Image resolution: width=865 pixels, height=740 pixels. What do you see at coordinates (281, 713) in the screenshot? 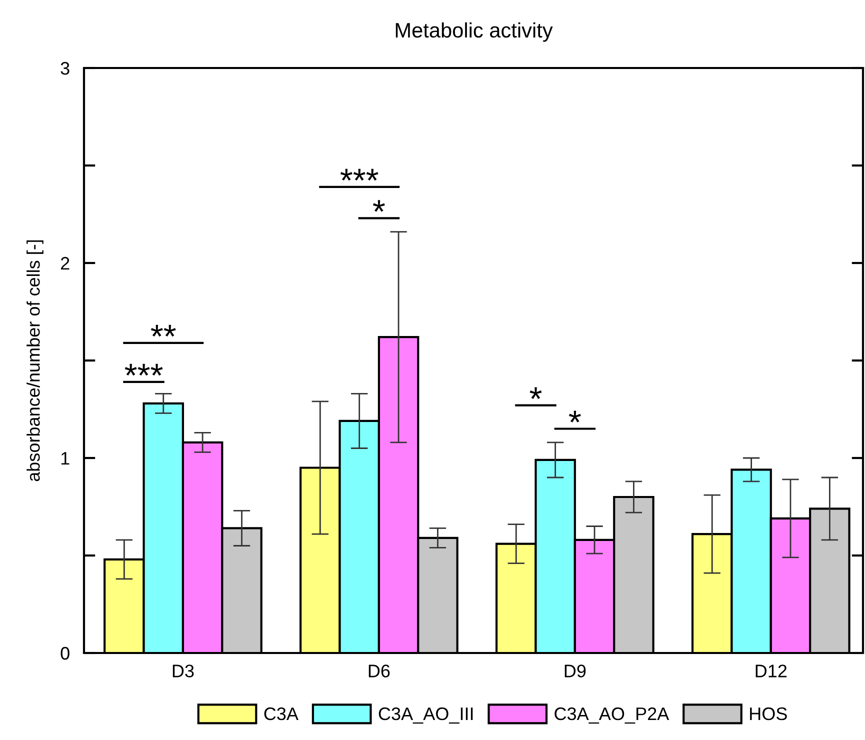
I see `legend-label: C3A` at bounding box center [281, 713].